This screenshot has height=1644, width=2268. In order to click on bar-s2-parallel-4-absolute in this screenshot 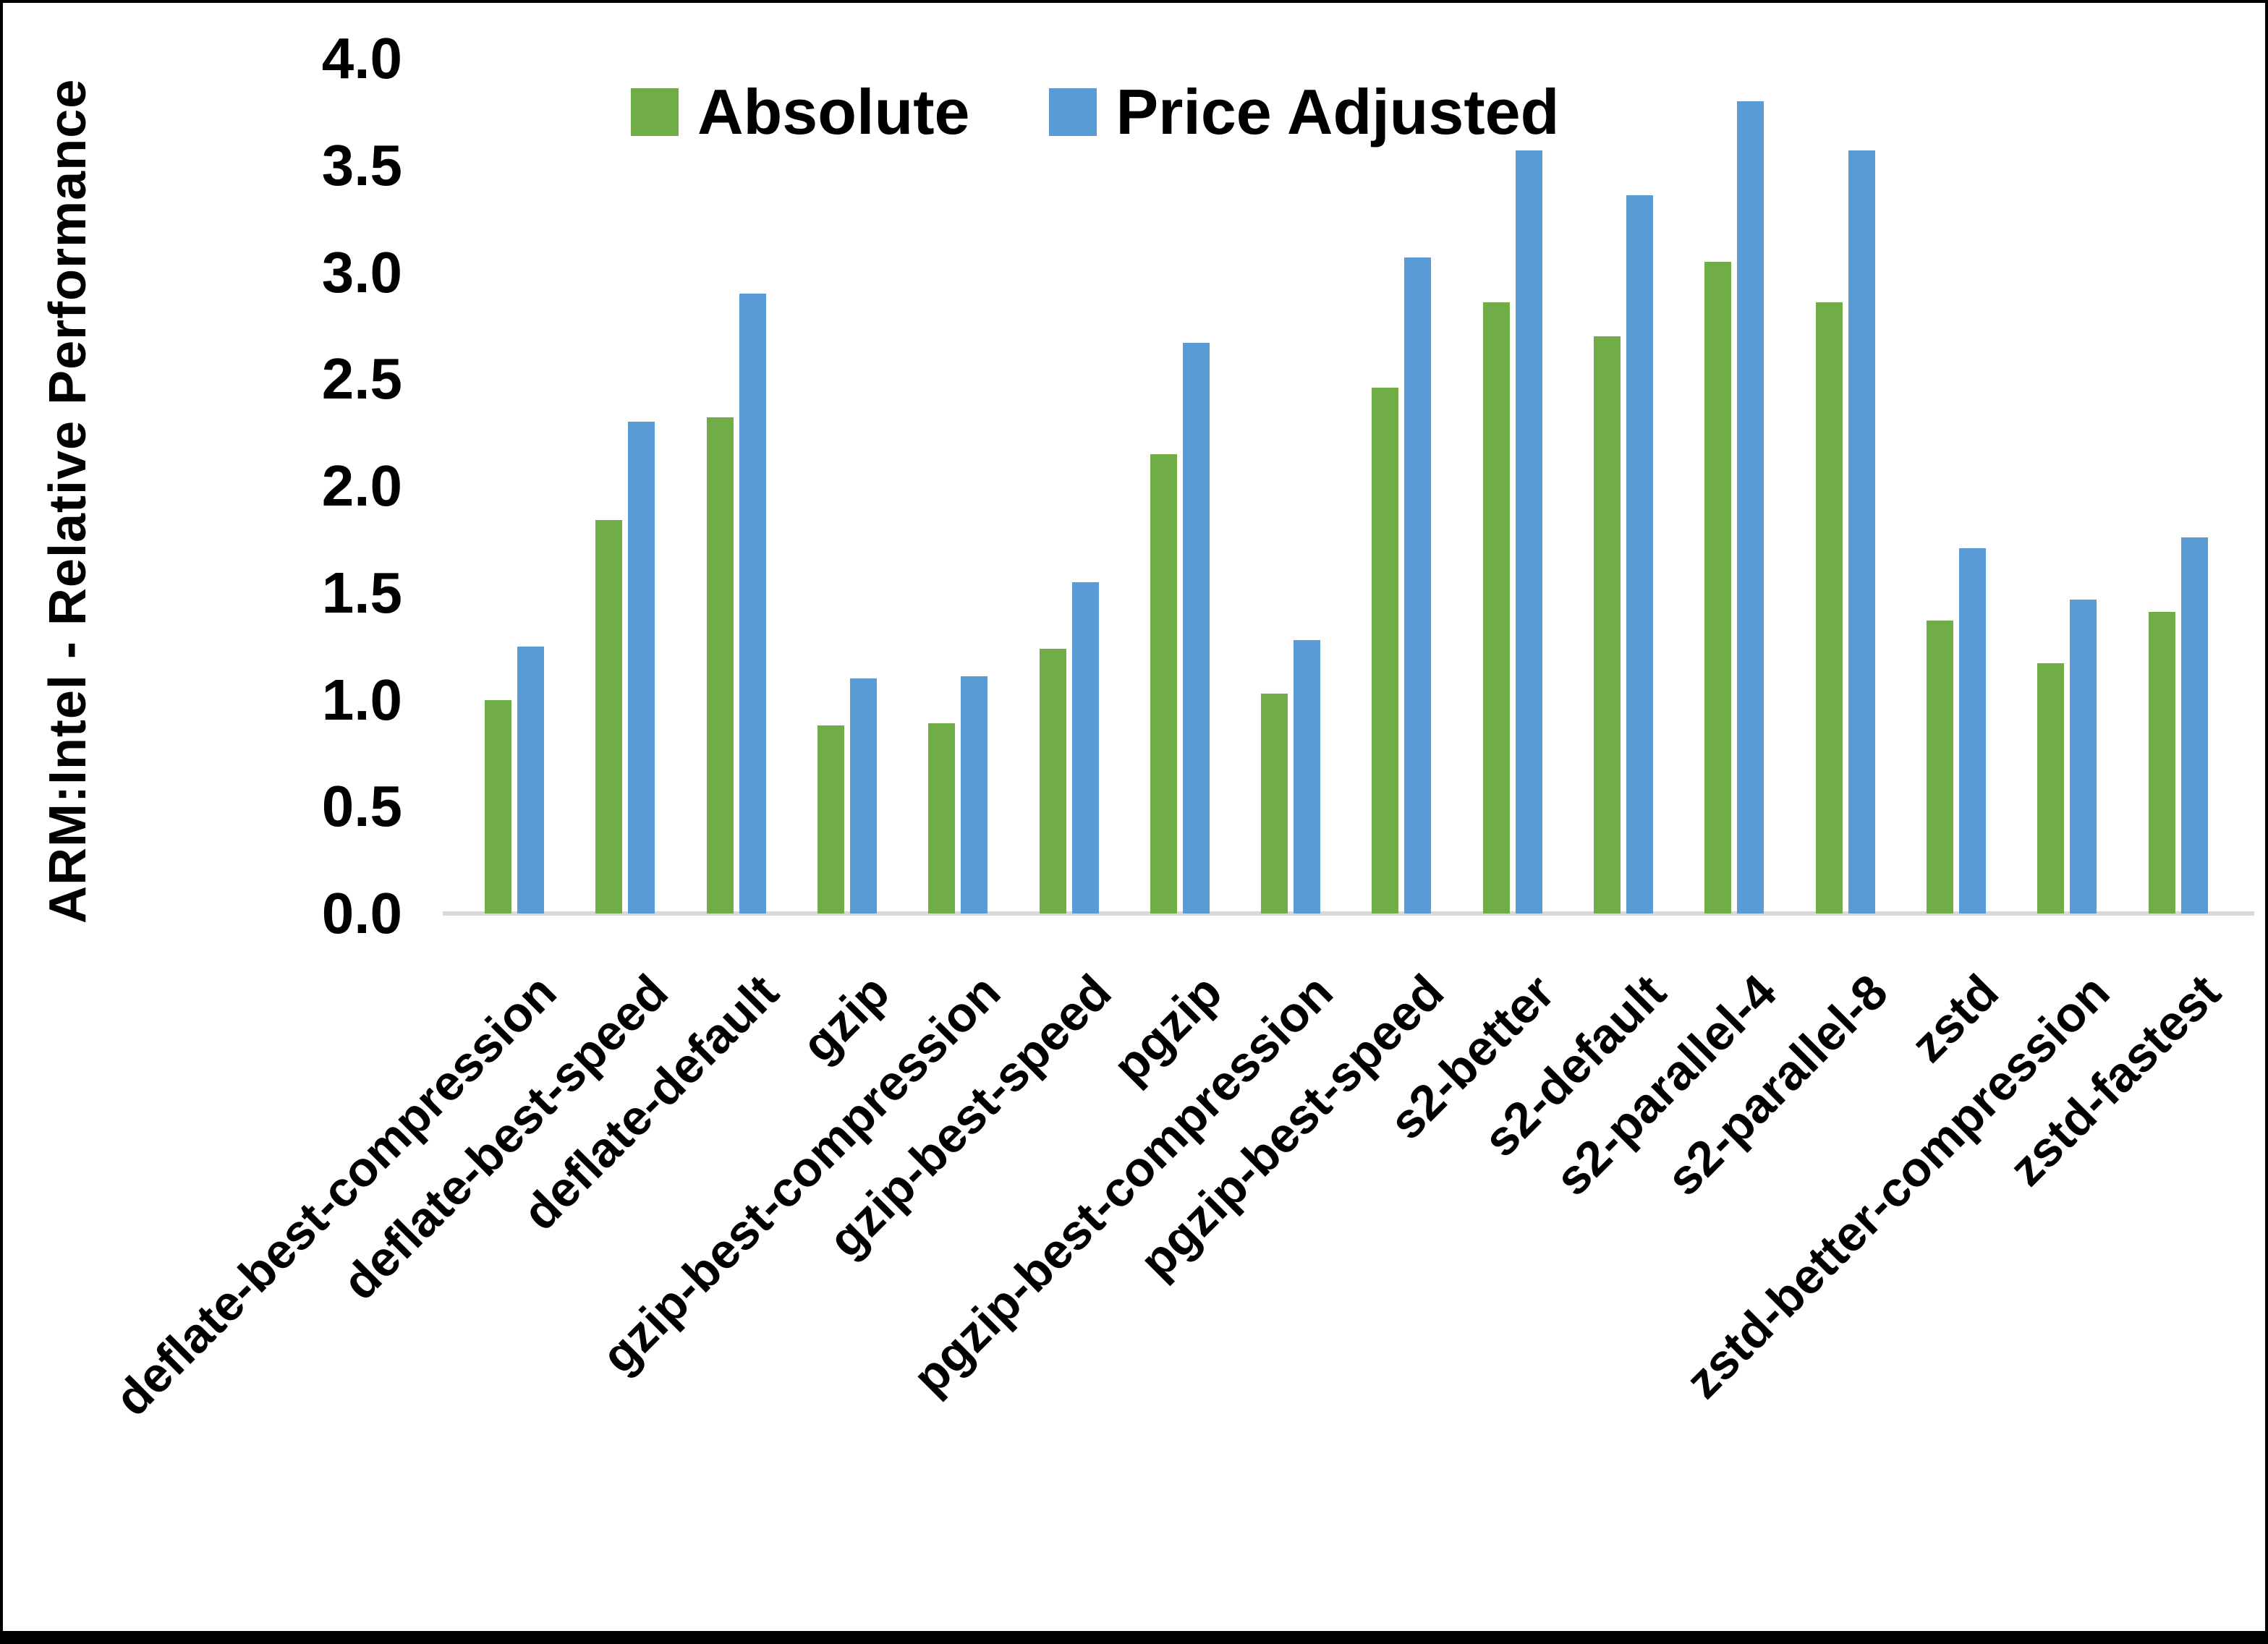, I will do `click(1718, 587)`.